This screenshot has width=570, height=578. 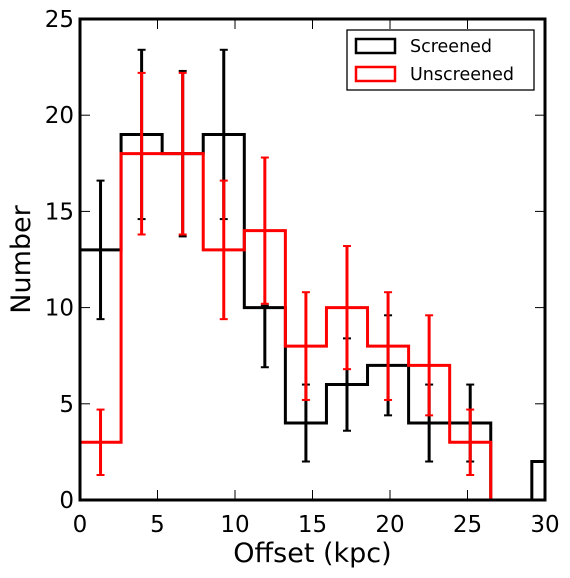 I want to click on y-tick-label: 20, so click(x=59, y=116).